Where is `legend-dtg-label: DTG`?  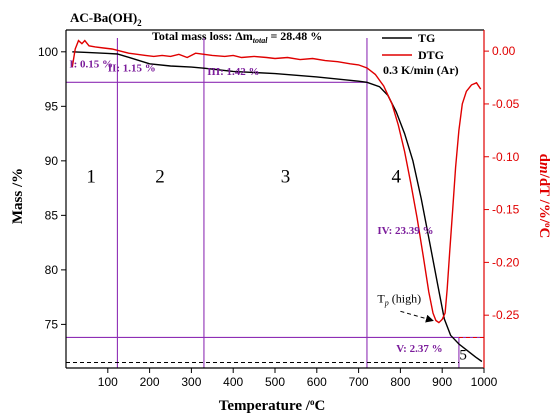
legend-dtg-label: DTG is located at coordinates (431, 55).